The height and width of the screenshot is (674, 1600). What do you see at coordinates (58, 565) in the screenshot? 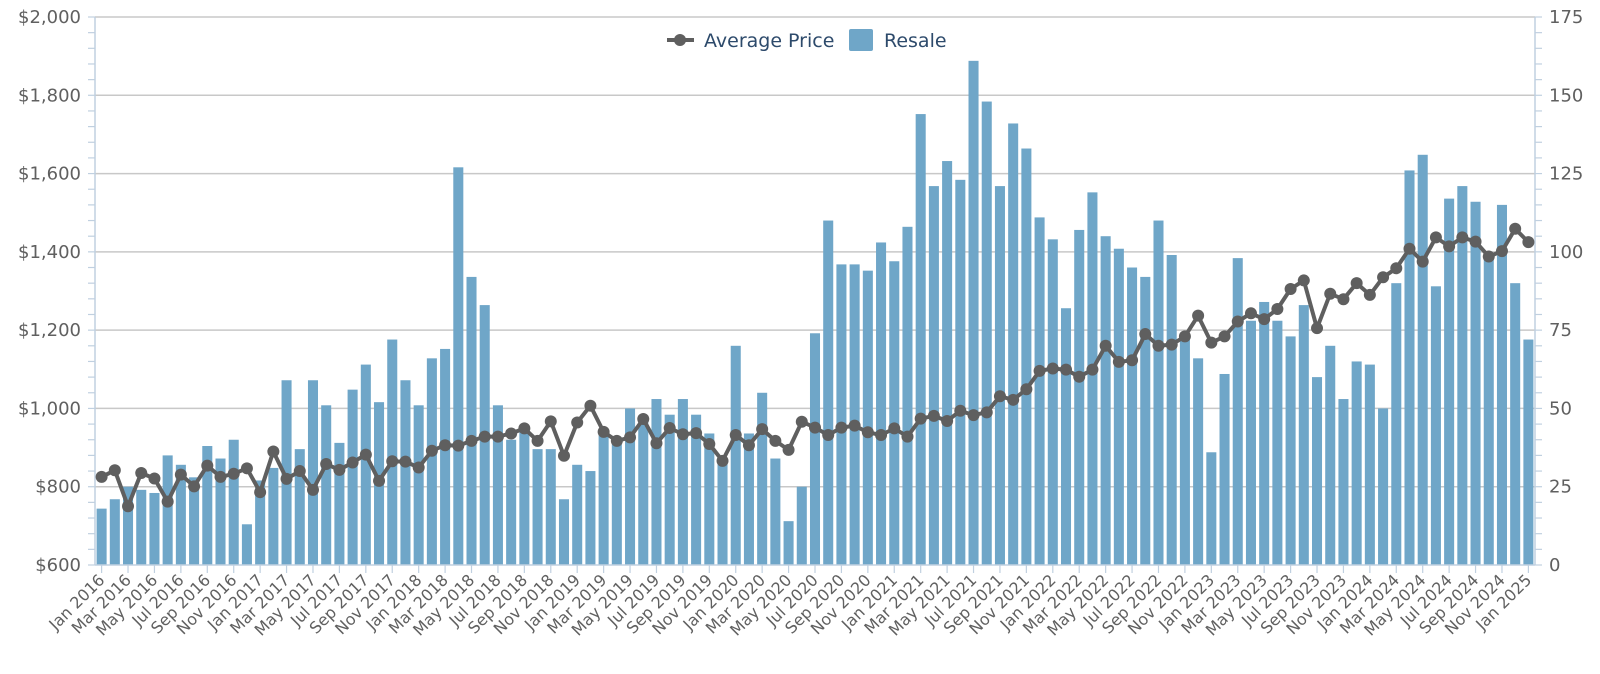
I see `left-axis-tick-label: $600` at bounding box center [58, 565].